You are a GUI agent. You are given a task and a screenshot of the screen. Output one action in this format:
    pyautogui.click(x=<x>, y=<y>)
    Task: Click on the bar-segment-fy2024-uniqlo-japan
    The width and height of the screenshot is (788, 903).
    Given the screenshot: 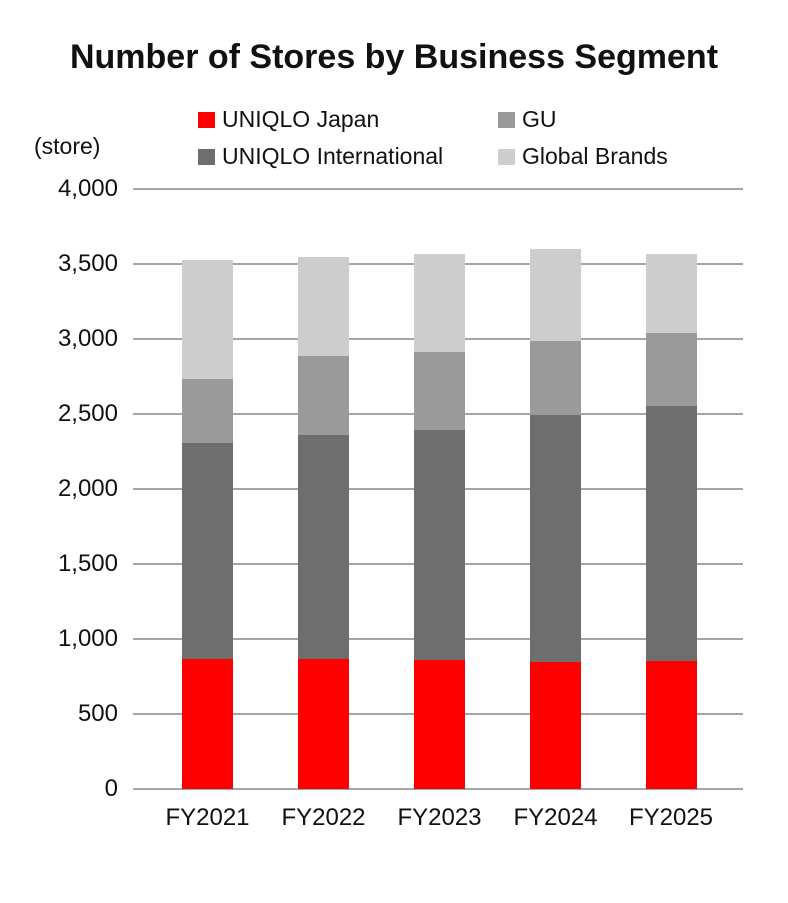 What is the action you would take?
    pyautogui.click(x=555, y=725)
    